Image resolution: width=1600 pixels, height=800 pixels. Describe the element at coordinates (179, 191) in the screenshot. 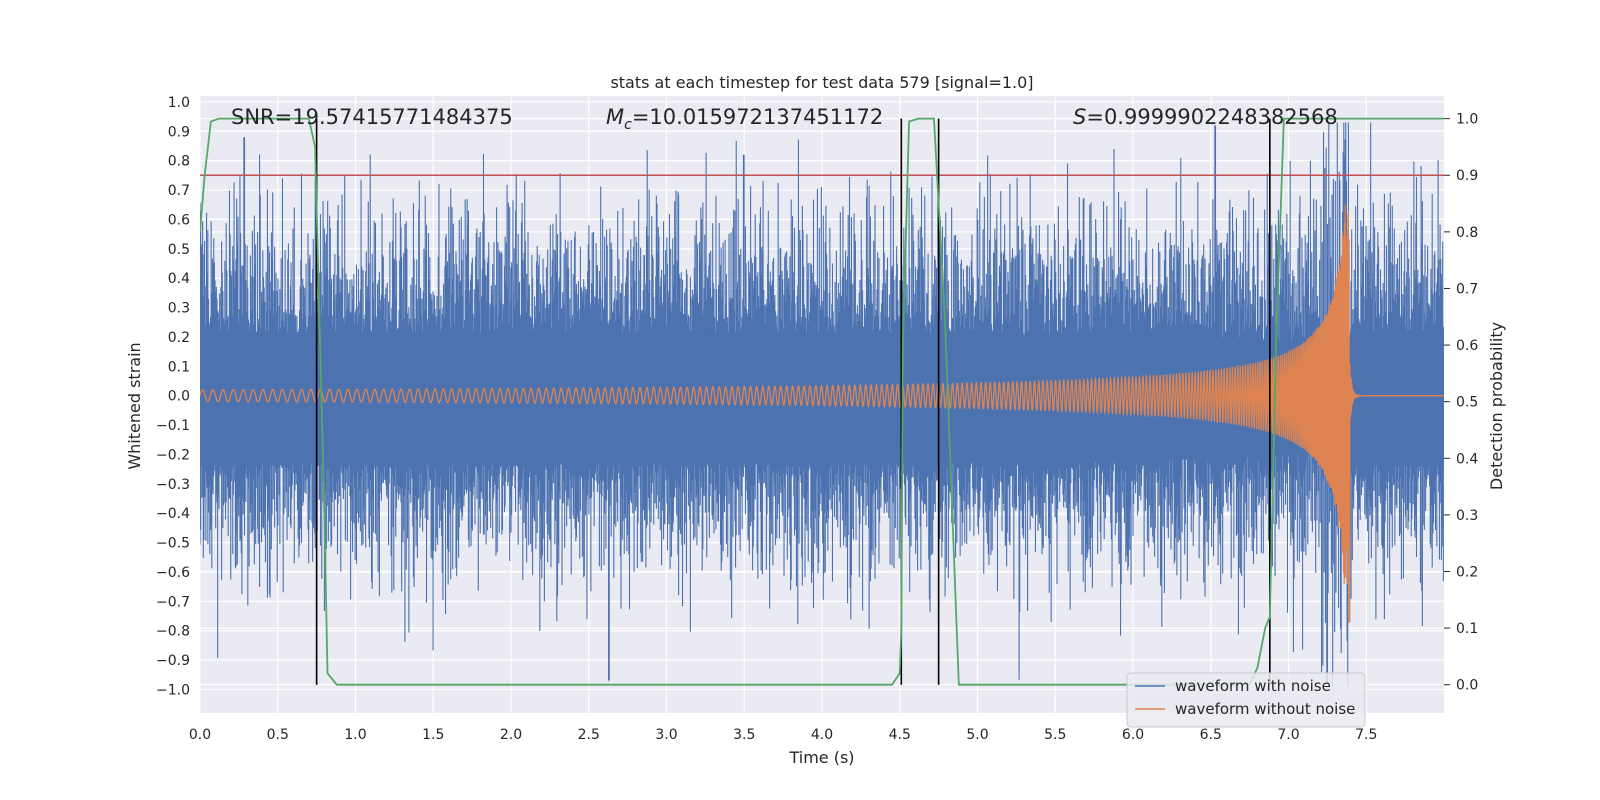

I see `y-left-tick-label: 0.7` at that location.